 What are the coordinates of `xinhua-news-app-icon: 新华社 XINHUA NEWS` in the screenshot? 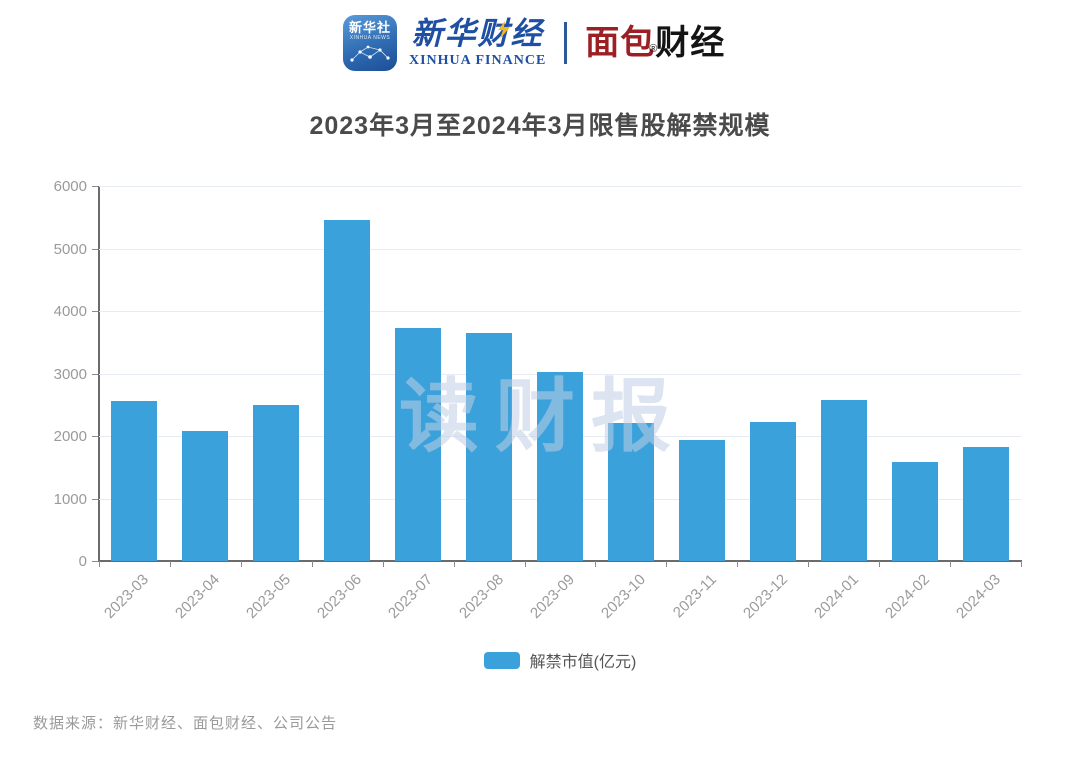 It's located at (370, 43).